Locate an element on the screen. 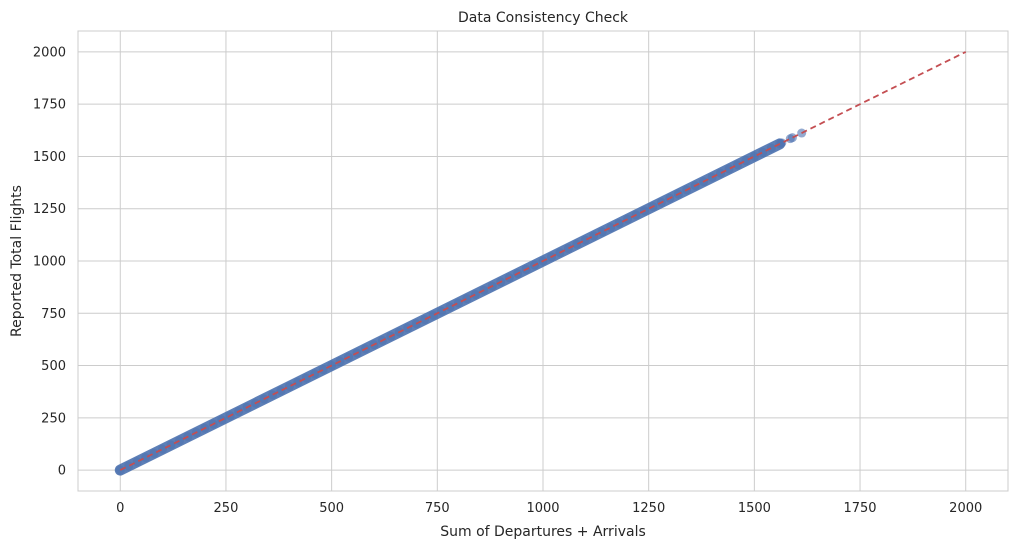 This screenshot has width=1017, height=550. y-tick-label: 1250 is located at coordinates (49, 209).